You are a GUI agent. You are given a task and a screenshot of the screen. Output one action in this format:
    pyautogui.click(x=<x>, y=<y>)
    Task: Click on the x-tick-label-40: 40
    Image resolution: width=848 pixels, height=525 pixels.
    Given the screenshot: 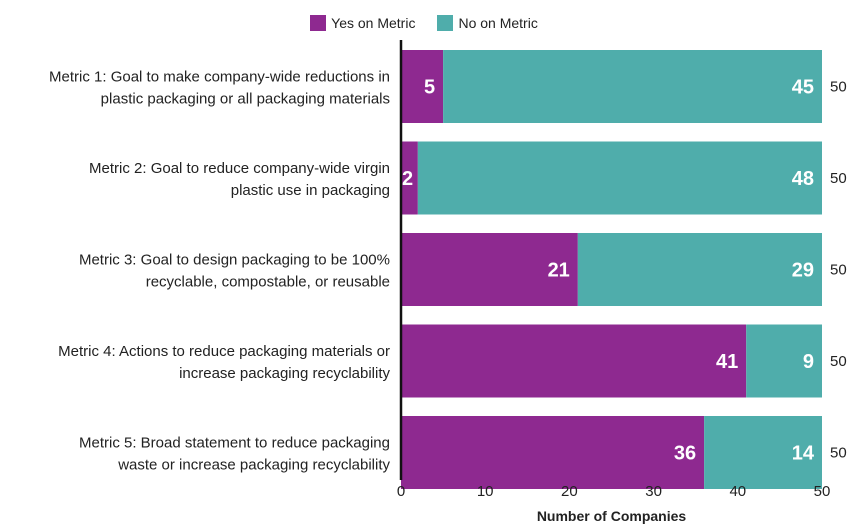 What is the action you would take?
    pyautogui.click(x=737, y=491)
    